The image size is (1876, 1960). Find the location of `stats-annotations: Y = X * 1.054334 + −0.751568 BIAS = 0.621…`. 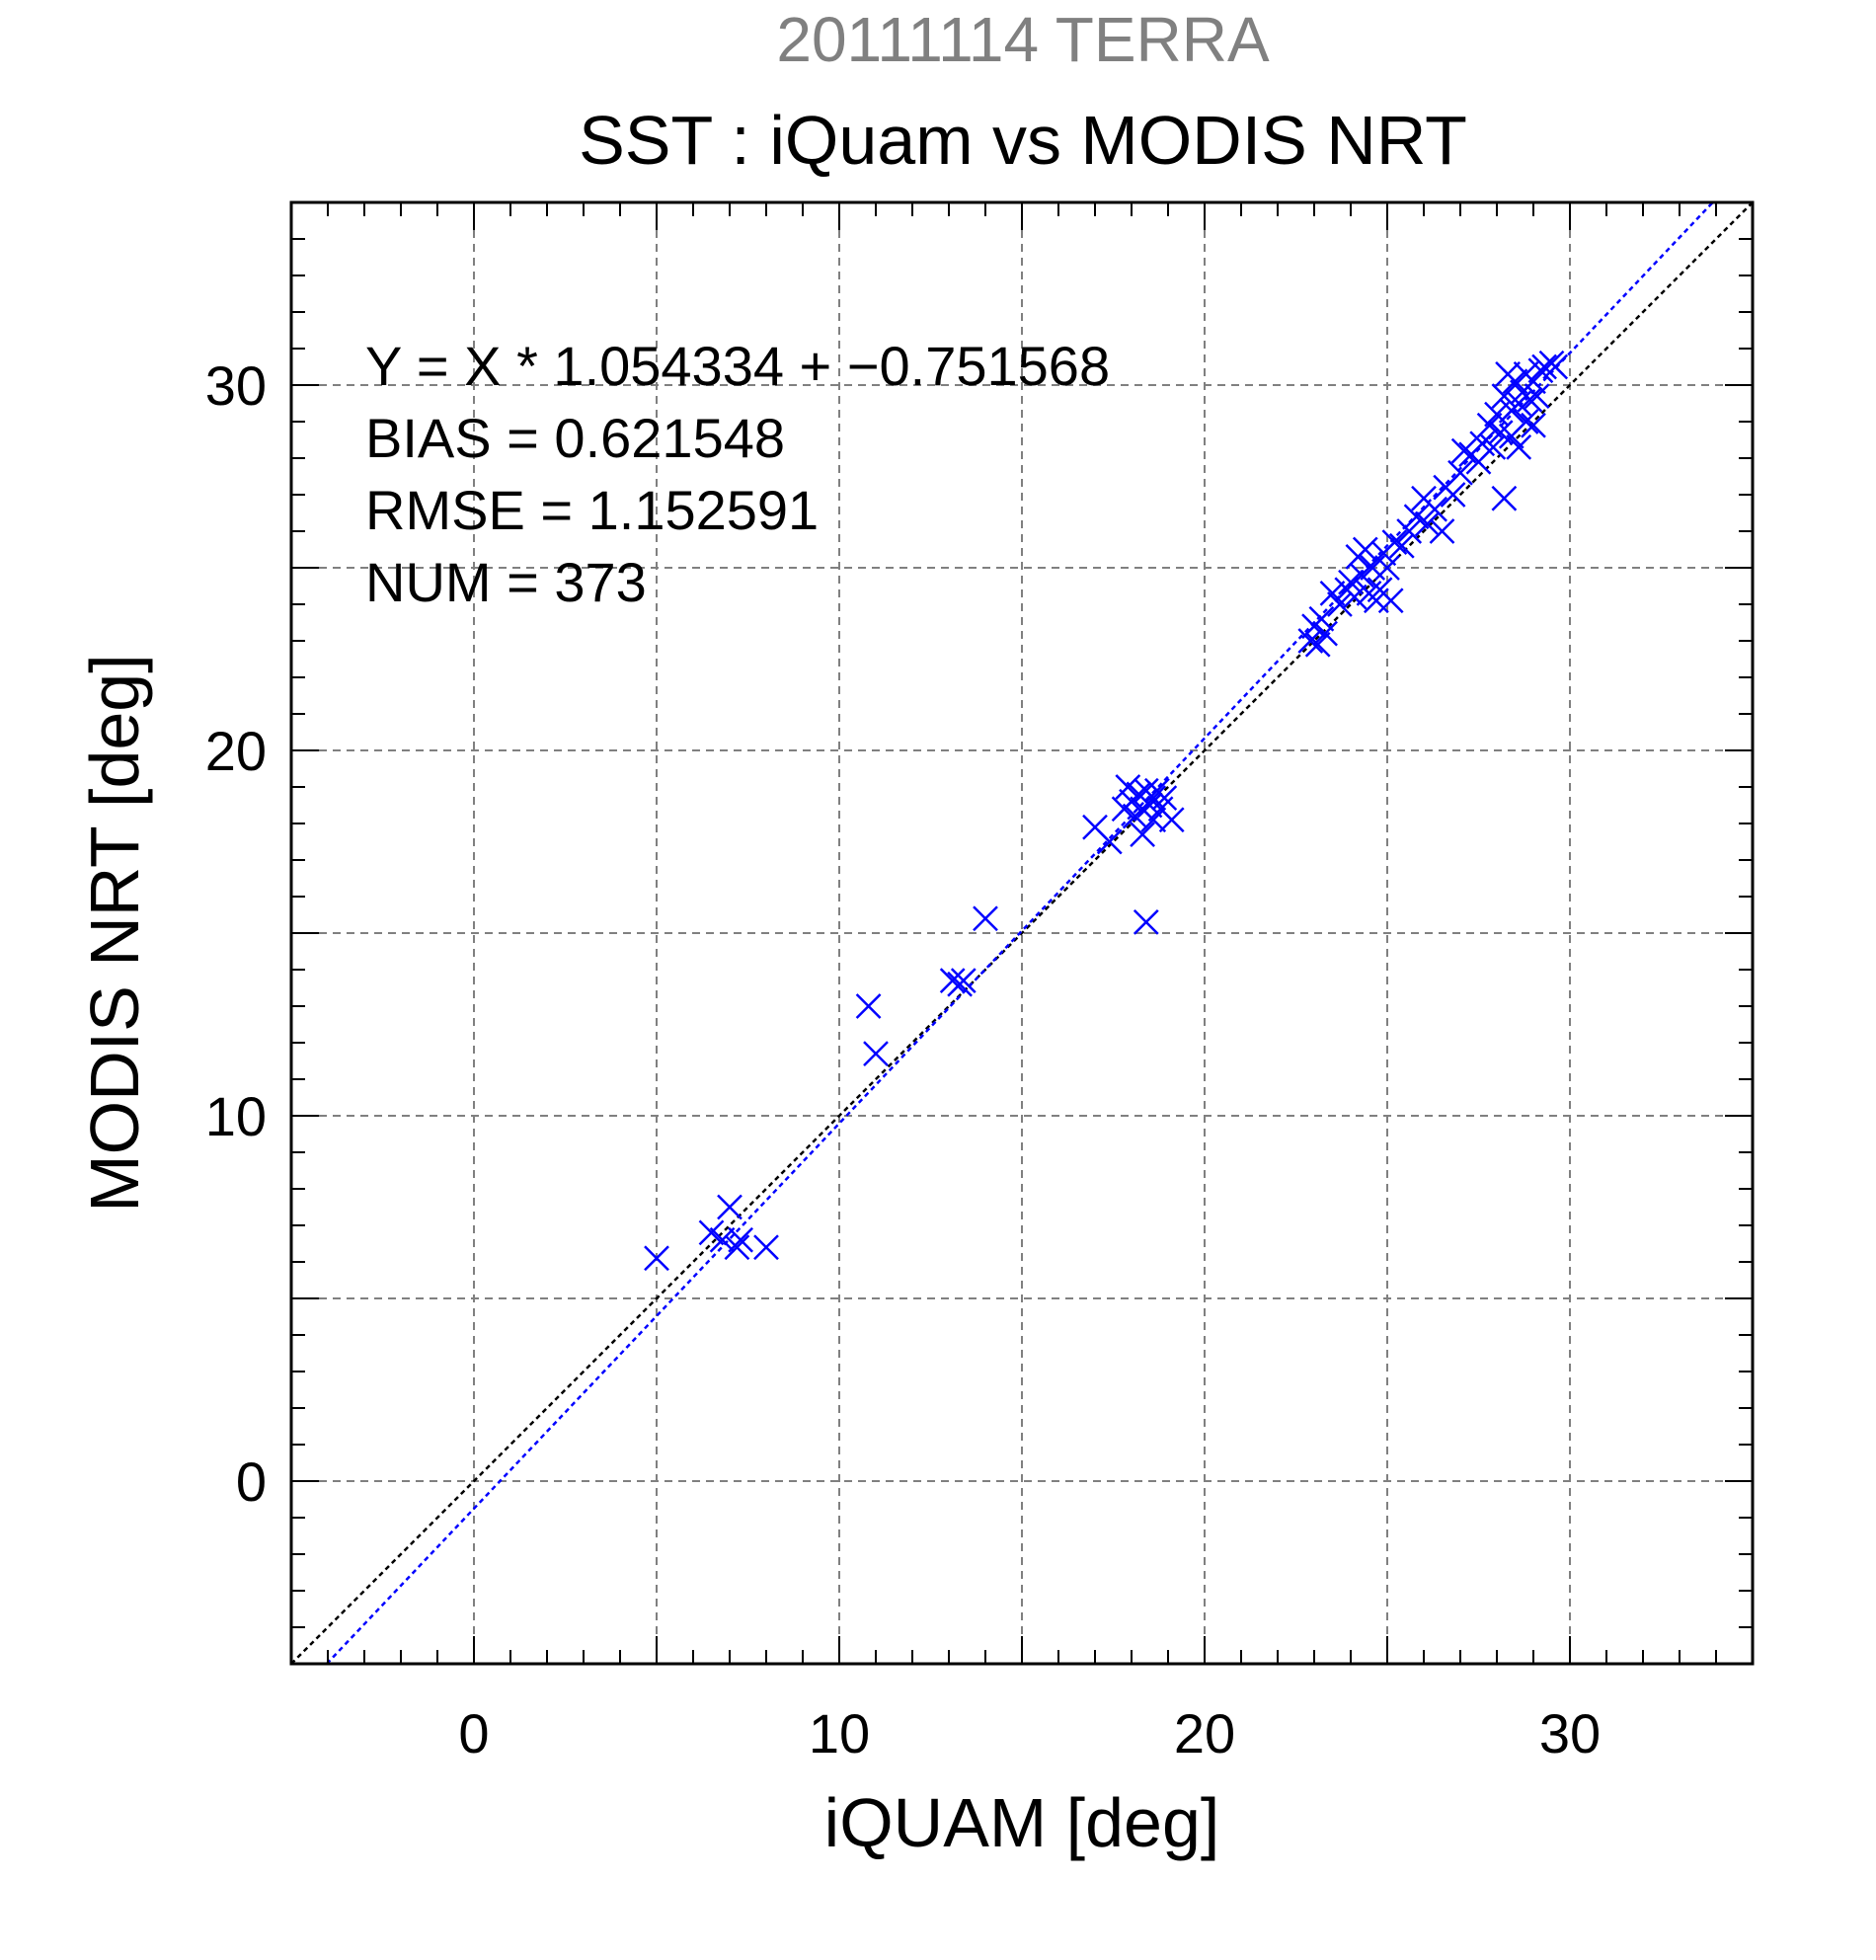

stats-annotations: Y = X * 1.054334 + −0.751568 BIAS = 0.621… is located at coordinates (737, 474).